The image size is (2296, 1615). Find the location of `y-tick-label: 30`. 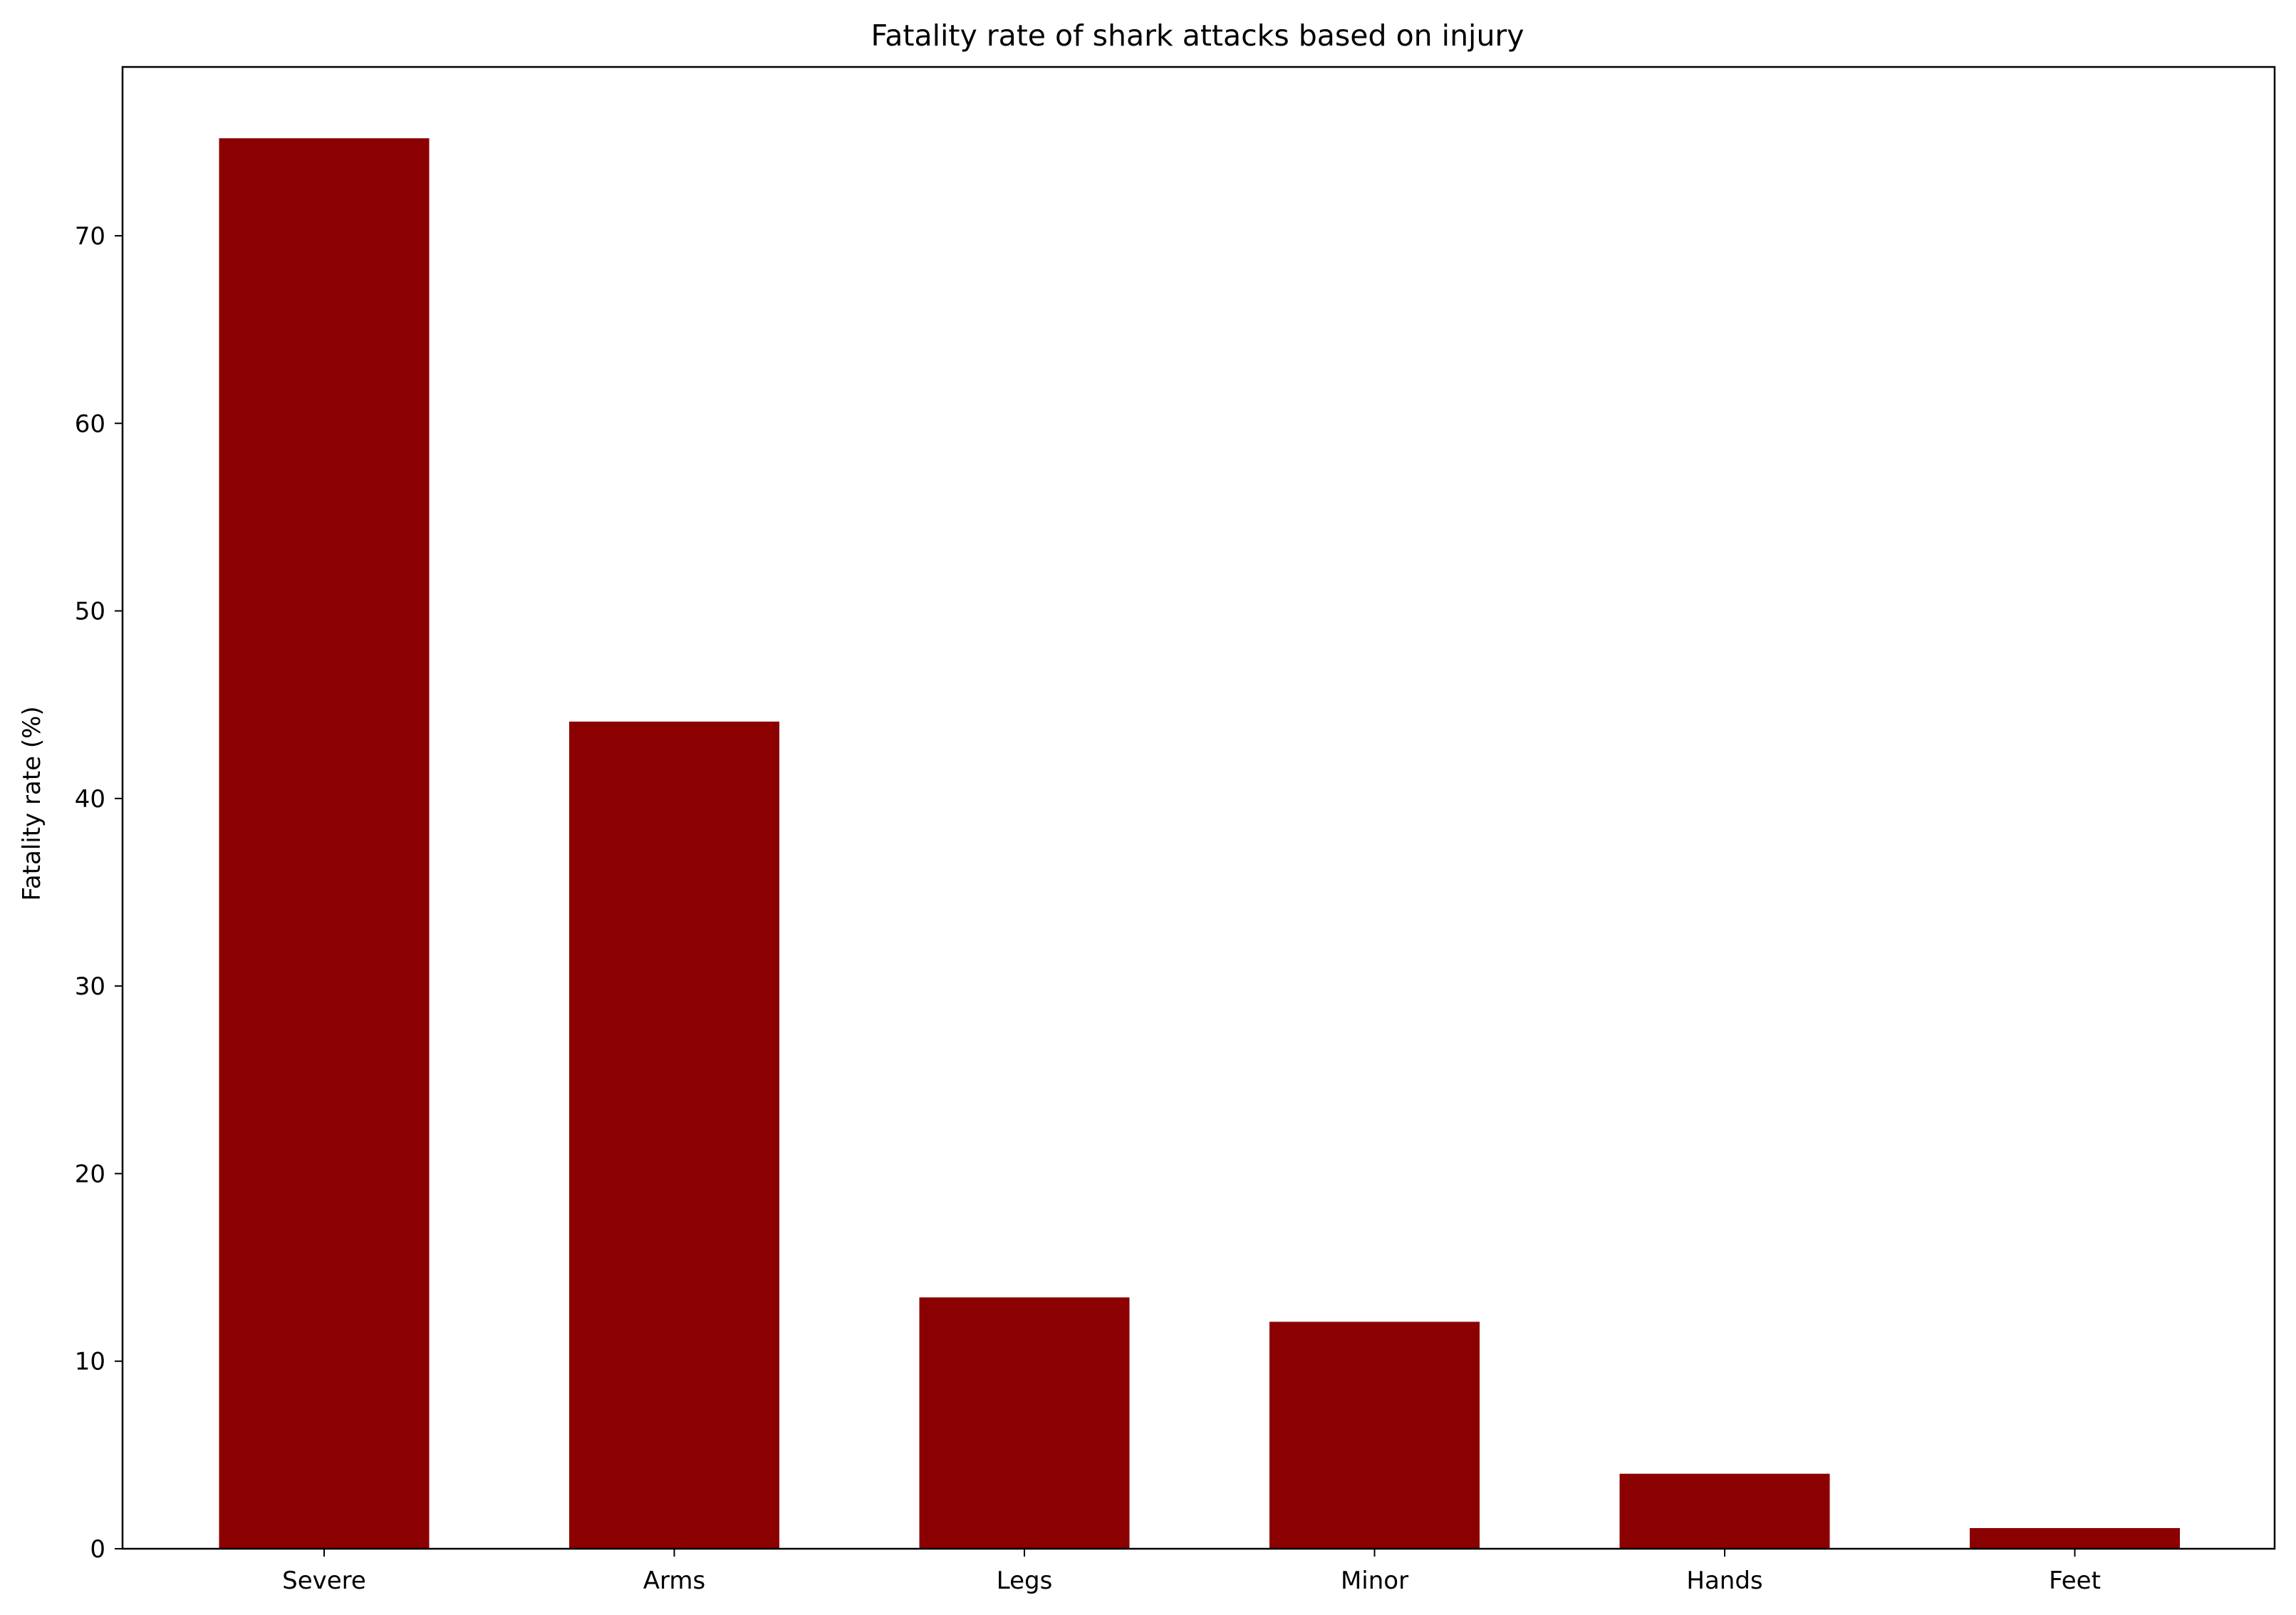

y-tick-label: 30 is located at coordinates (90, 986).